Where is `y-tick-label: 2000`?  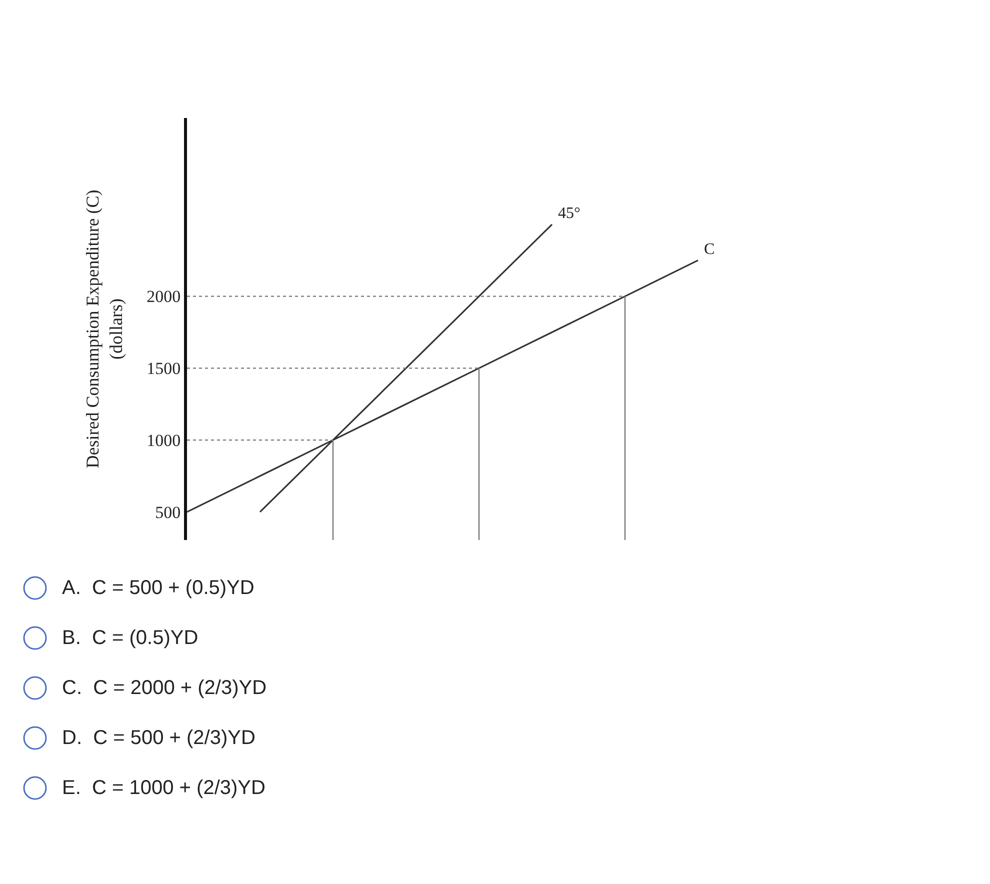
y-tick-label: 2000 is located at coordinates (163, 296).